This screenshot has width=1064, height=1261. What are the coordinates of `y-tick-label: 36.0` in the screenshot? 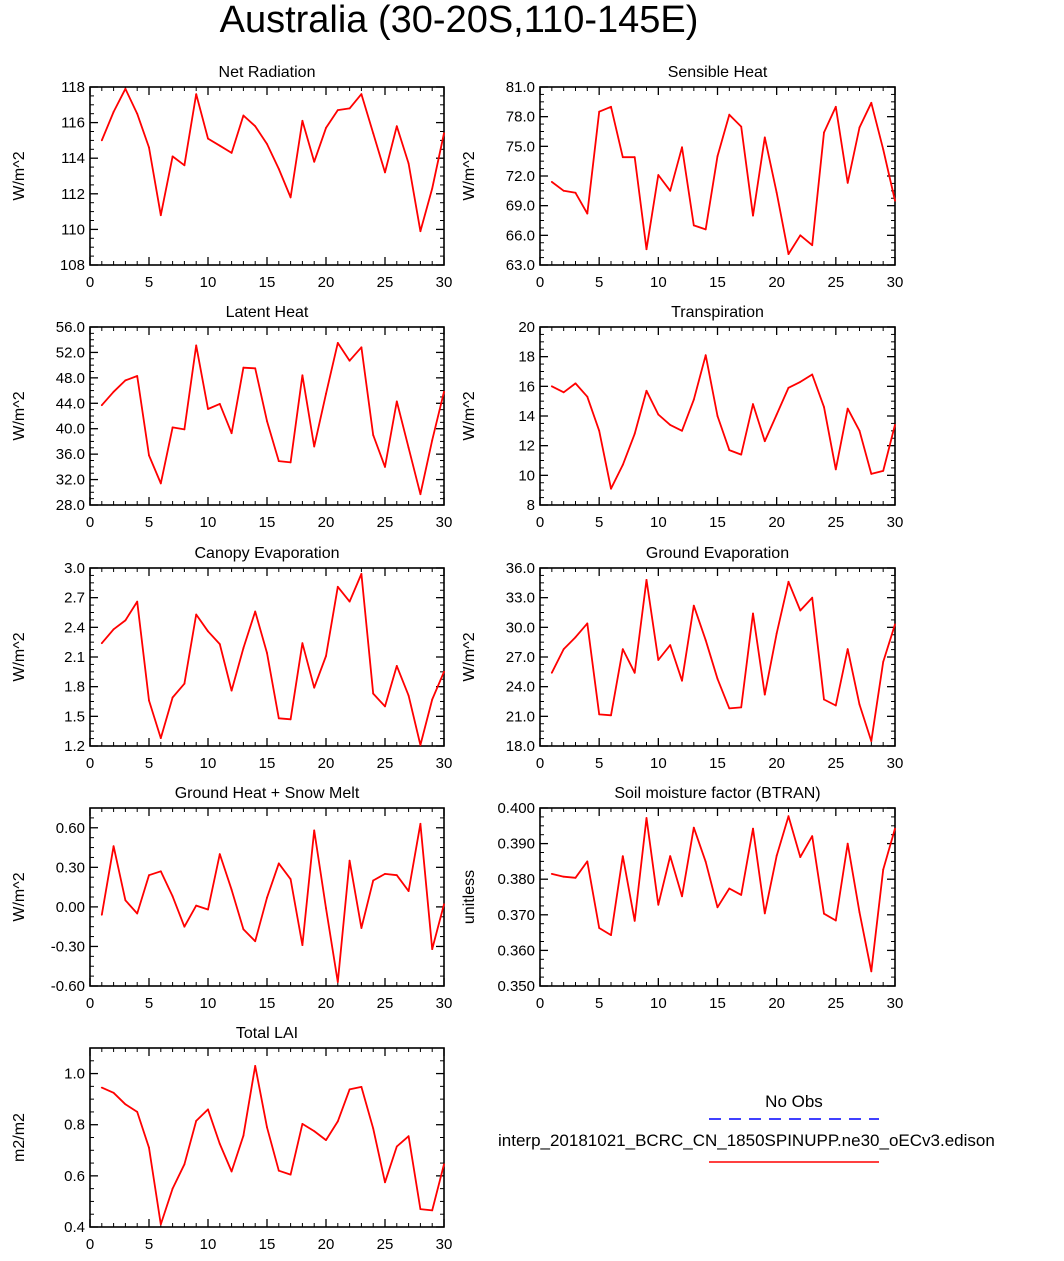 It's located at (520, 568).